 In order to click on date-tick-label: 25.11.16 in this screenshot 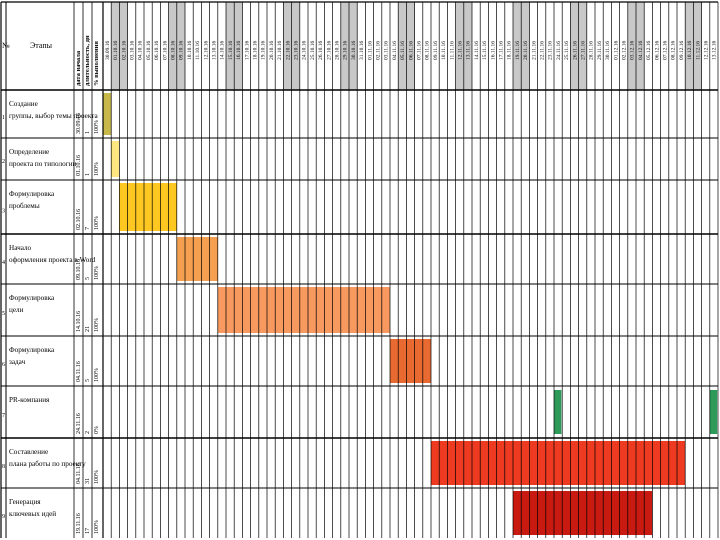, I will do `click(567, 50)`.